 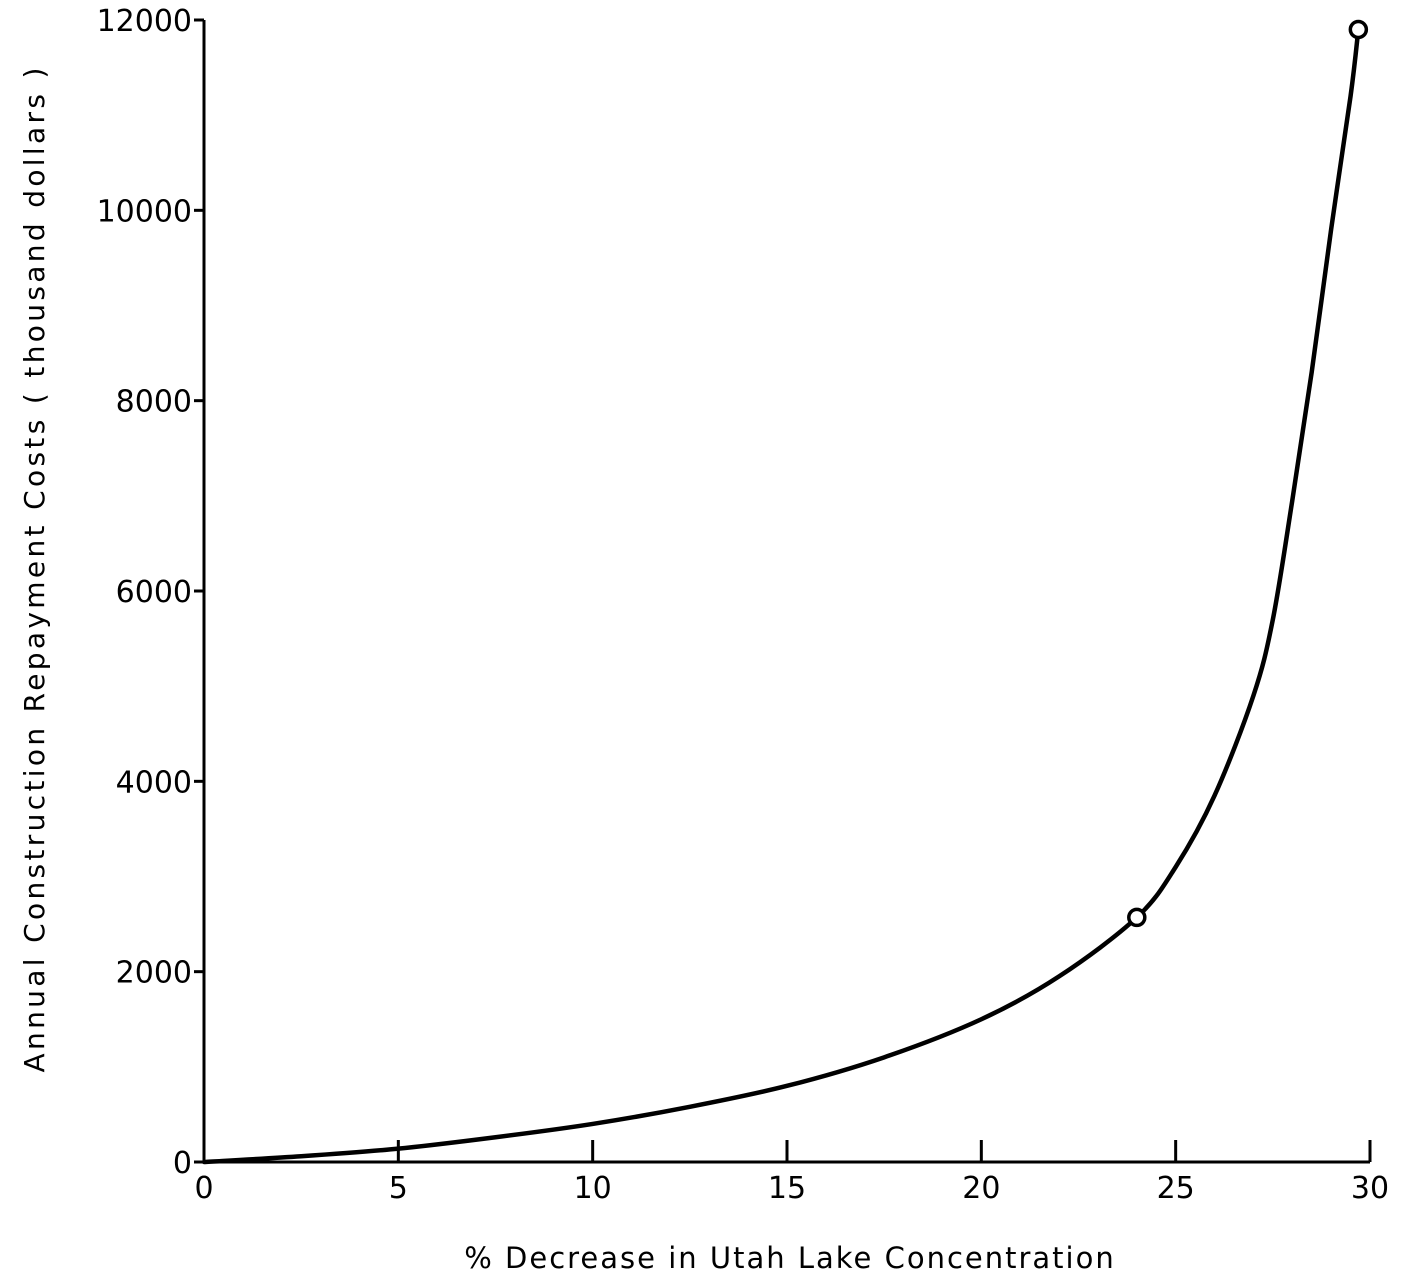 I want to click on x-tick-label: 0, so click(x=203, y=1188).